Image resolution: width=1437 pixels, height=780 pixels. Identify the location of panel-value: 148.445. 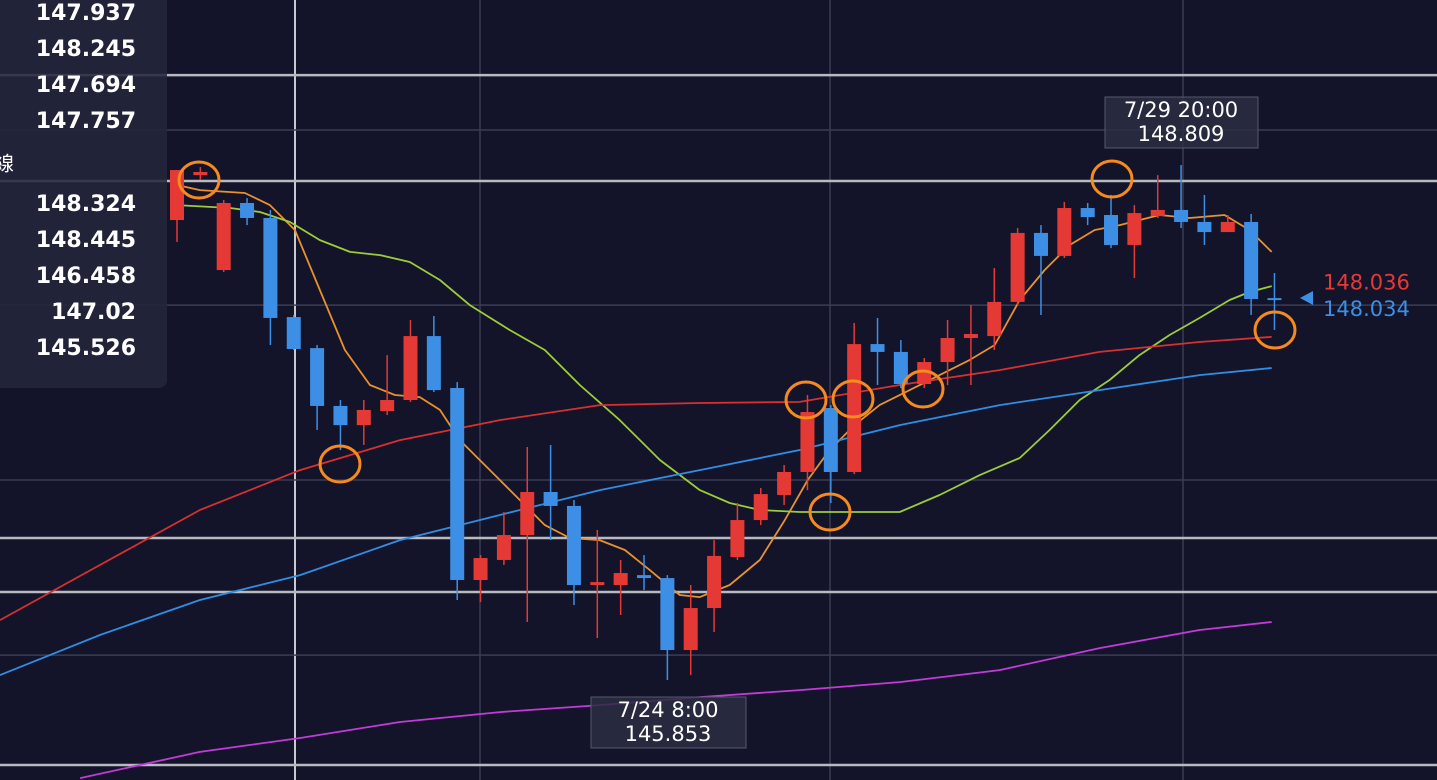
(86, 240).